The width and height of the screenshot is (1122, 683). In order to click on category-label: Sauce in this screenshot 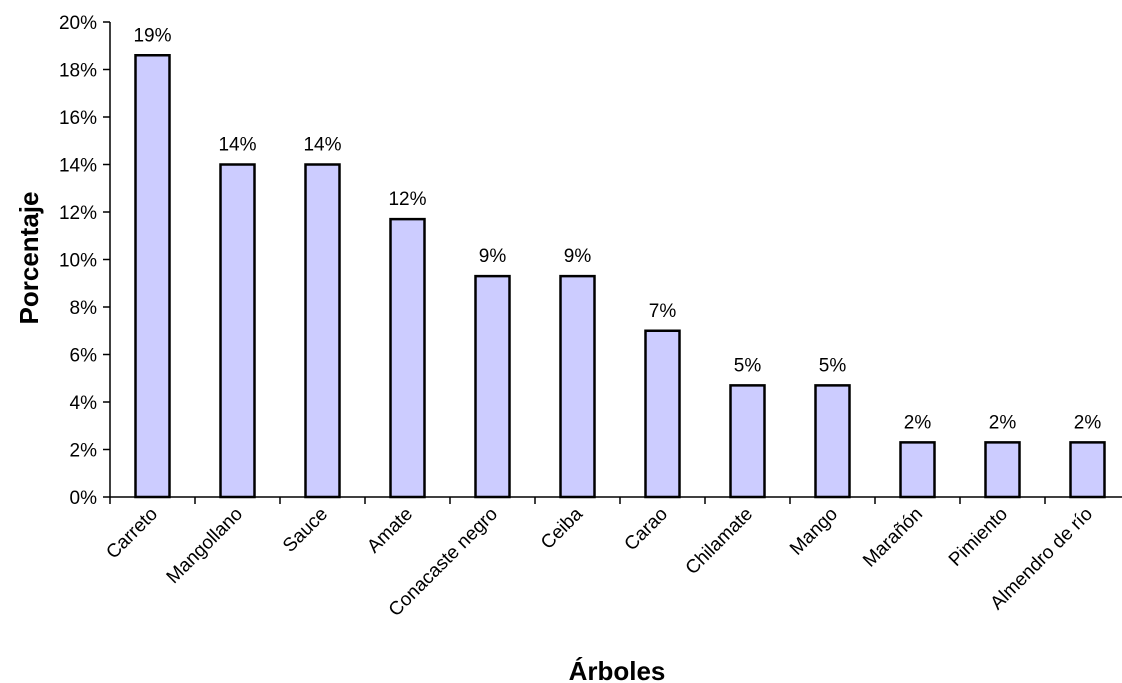, I will do `click(305, 530)`.